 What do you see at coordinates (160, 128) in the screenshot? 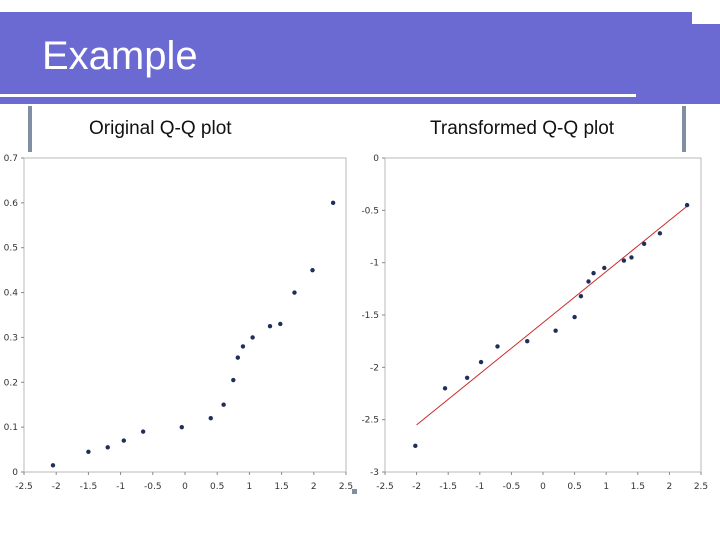
I see `left-plot-subtitle: Original Q-Q plot` at bounding box center [160, 128].